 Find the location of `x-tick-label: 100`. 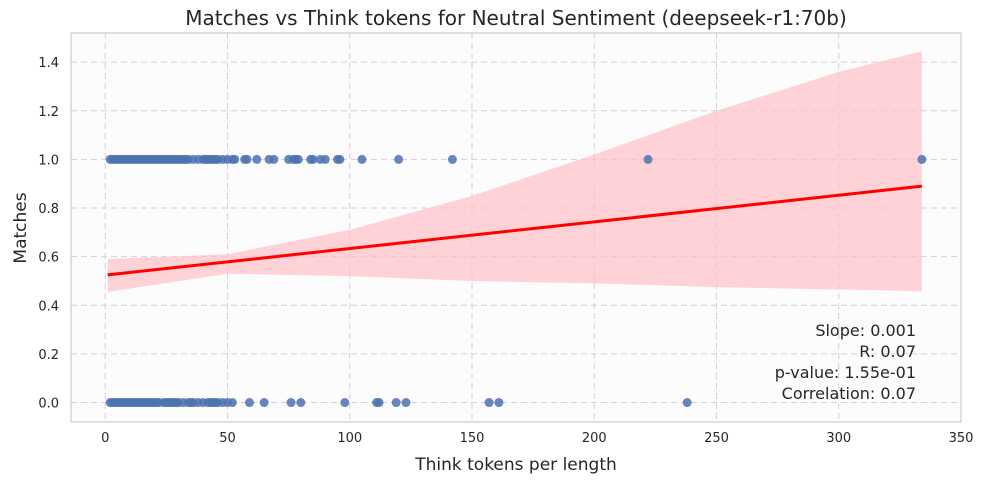

x-tick-label: 100 is located at coordinates (349, 438).